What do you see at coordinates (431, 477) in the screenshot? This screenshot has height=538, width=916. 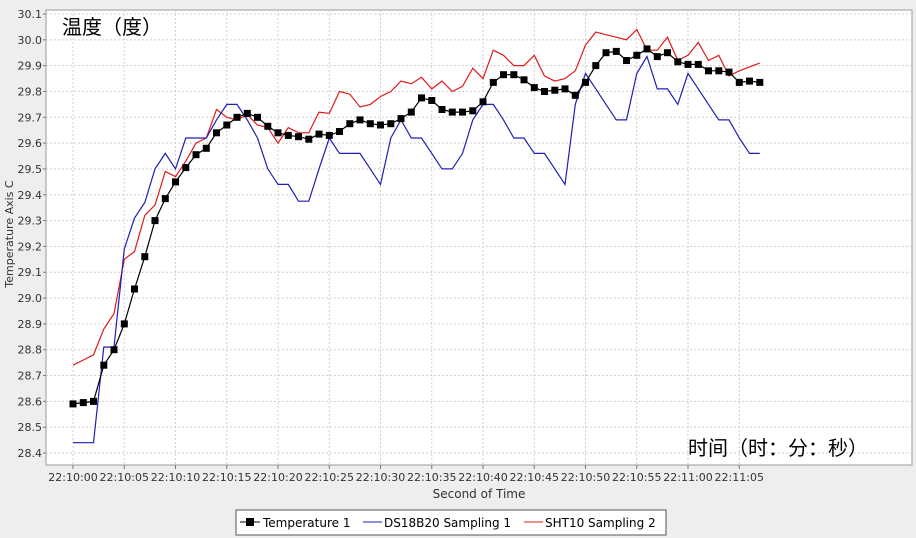 I see `x-tick-label: 22:10:35` at bounding box center [431, 477].